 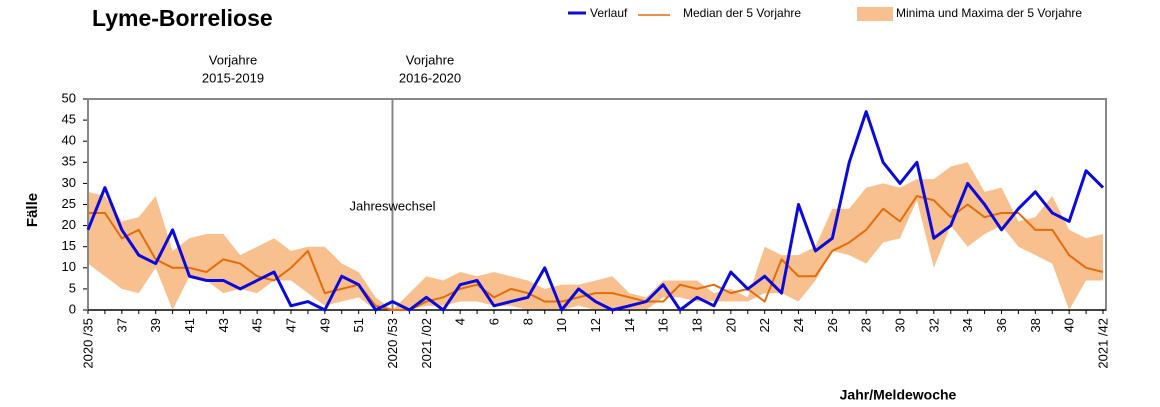 What do you see at coordinates (392, 343) in the screenshot?
I see `x-tick-label: 2020 /53` at bounding box center [392, 343].